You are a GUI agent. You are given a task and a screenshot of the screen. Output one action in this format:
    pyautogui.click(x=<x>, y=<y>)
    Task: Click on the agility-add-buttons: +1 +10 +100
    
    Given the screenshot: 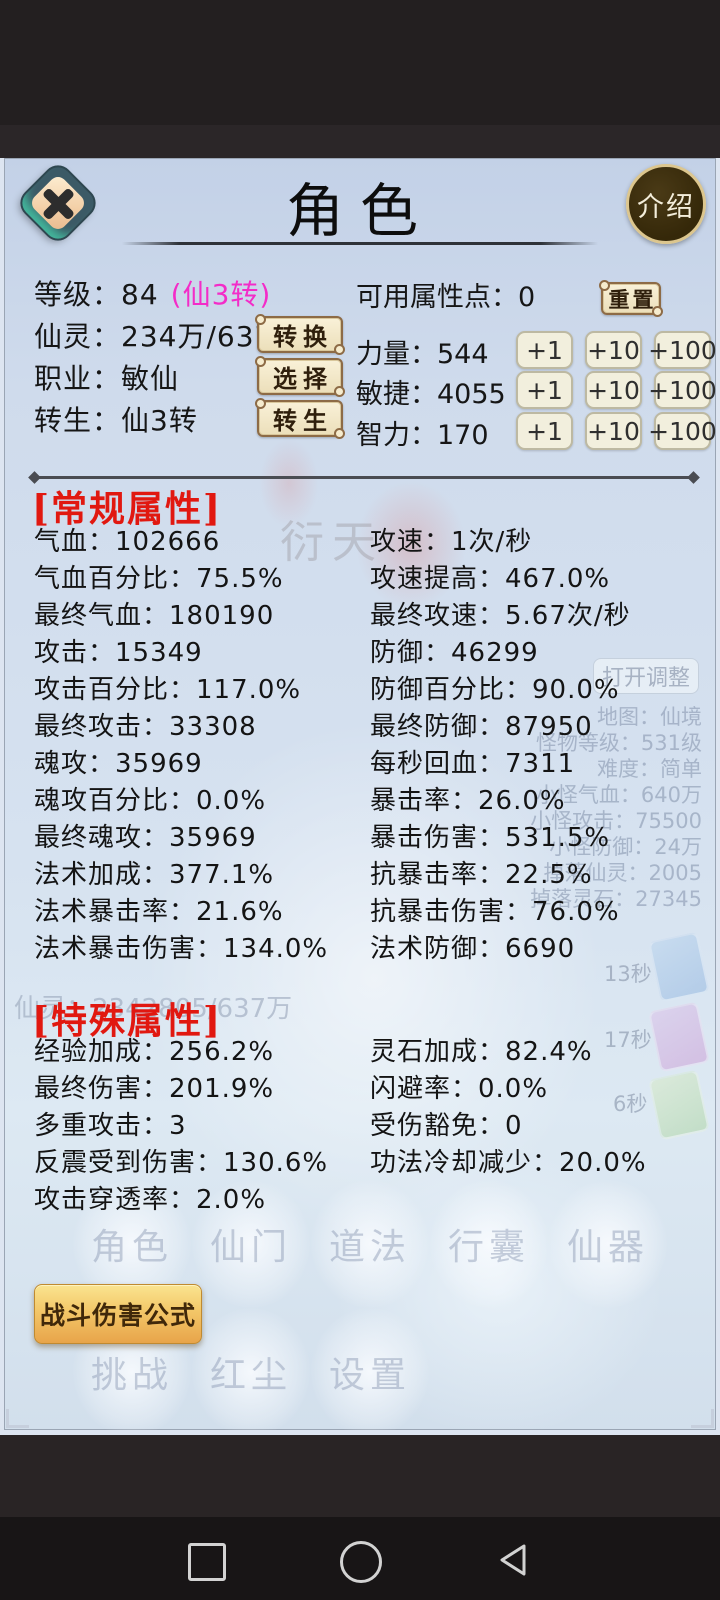 What is the action you would take?
    pyautogui.click(x=616, y=390)
    